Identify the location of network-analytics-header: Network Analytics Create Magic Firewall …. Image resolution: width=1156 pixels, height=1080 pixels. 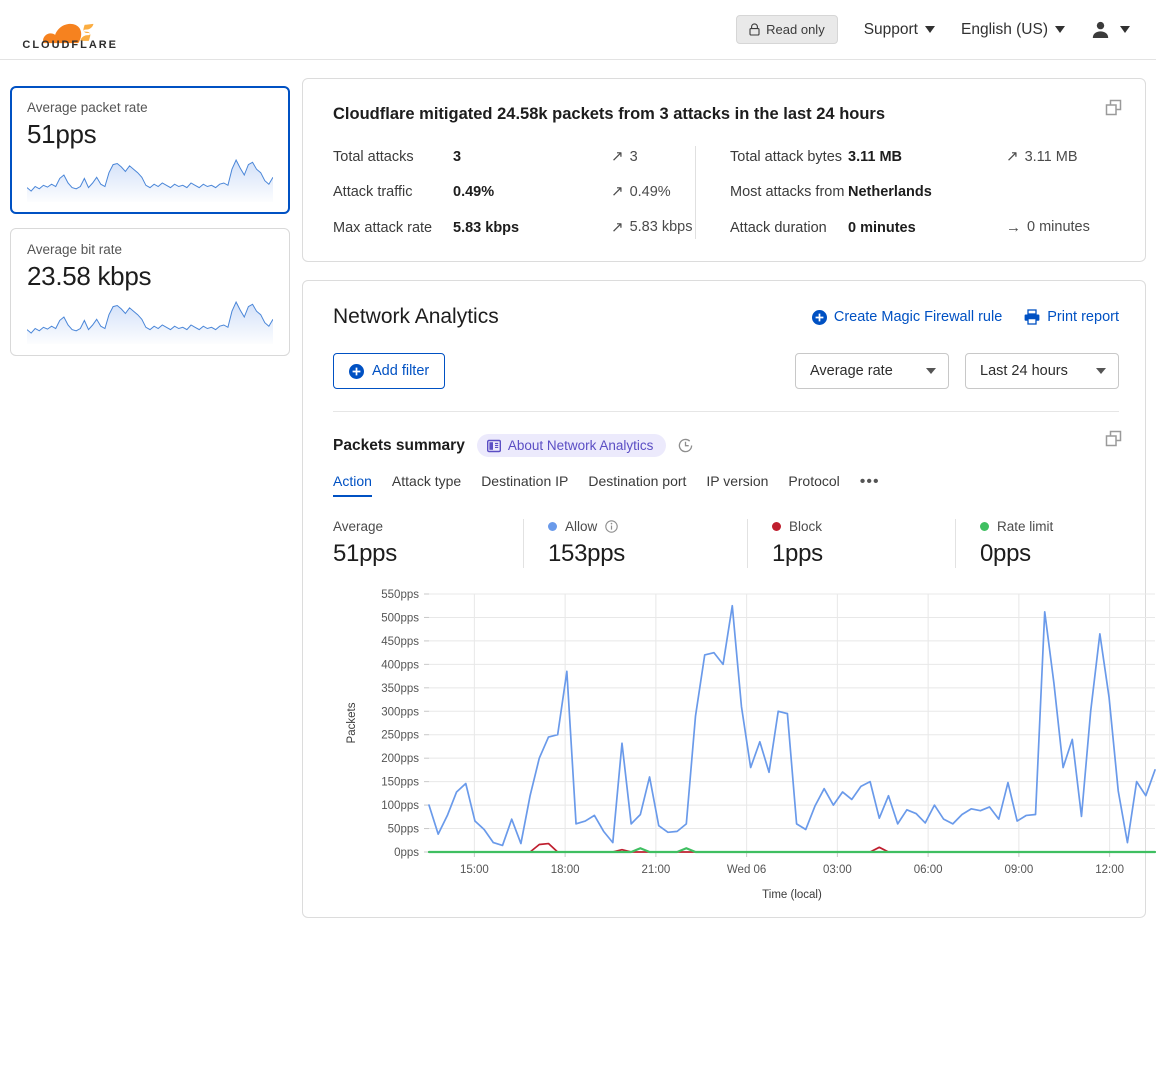
(724, 347).